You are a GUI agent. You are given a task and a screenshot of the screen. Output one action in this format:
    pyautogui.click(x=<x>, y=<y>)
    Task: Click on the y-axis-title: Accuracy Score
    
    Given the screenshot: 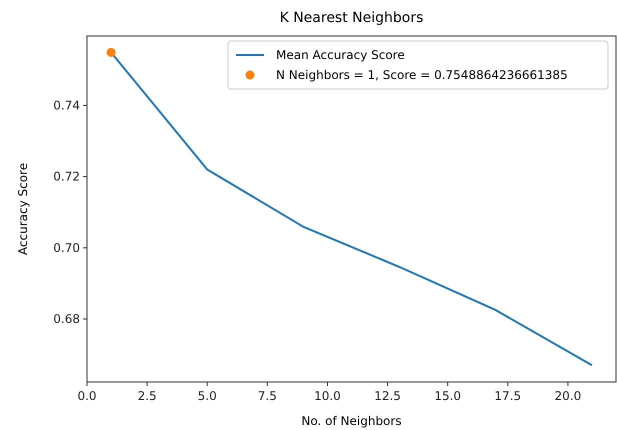 What is the action you would take?
    pyautogui.click(x=23, y=209)
    